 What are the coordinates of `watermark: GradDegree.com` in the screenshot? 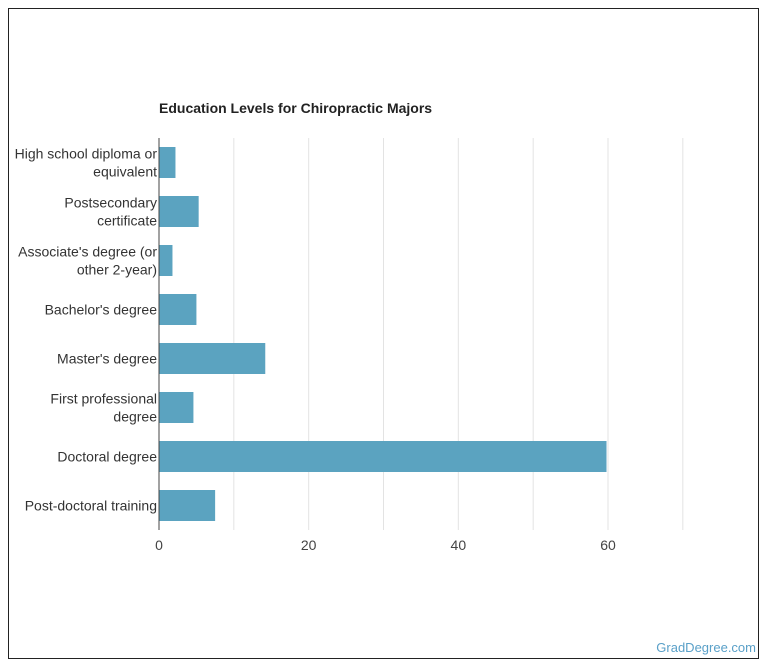 It's located at (706, 647).